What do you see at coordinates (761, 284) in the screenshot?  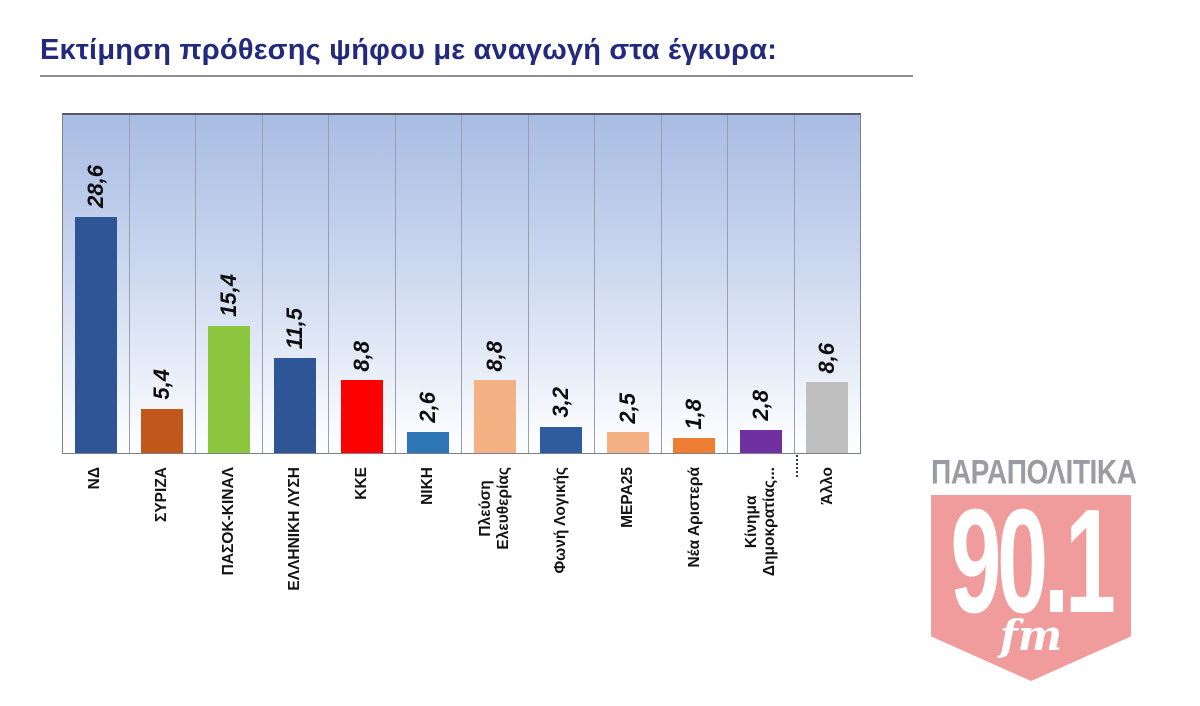 I see `bar-column: 2,8` at bounding box center [761, 284].